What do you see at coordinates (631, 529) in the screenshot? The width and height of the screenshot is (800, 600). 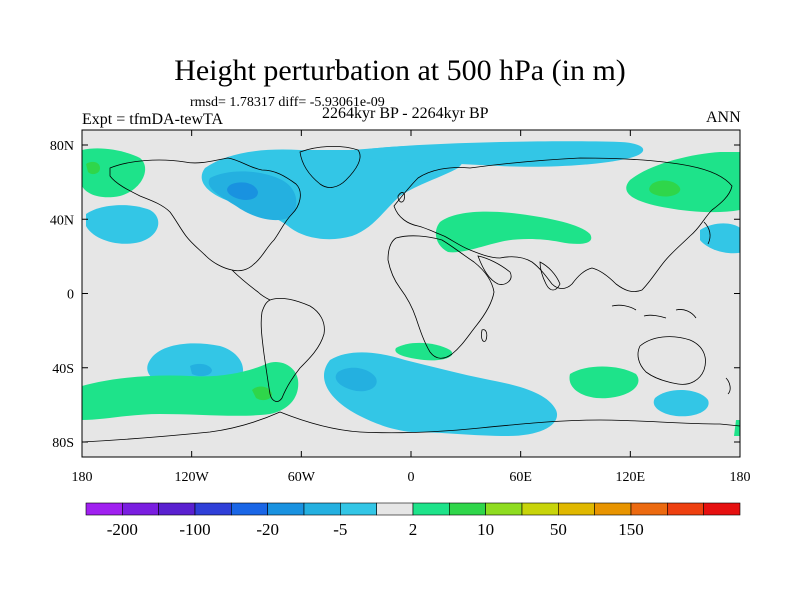 I see `colorbar-label: 150` at bounding box center [631, 529].